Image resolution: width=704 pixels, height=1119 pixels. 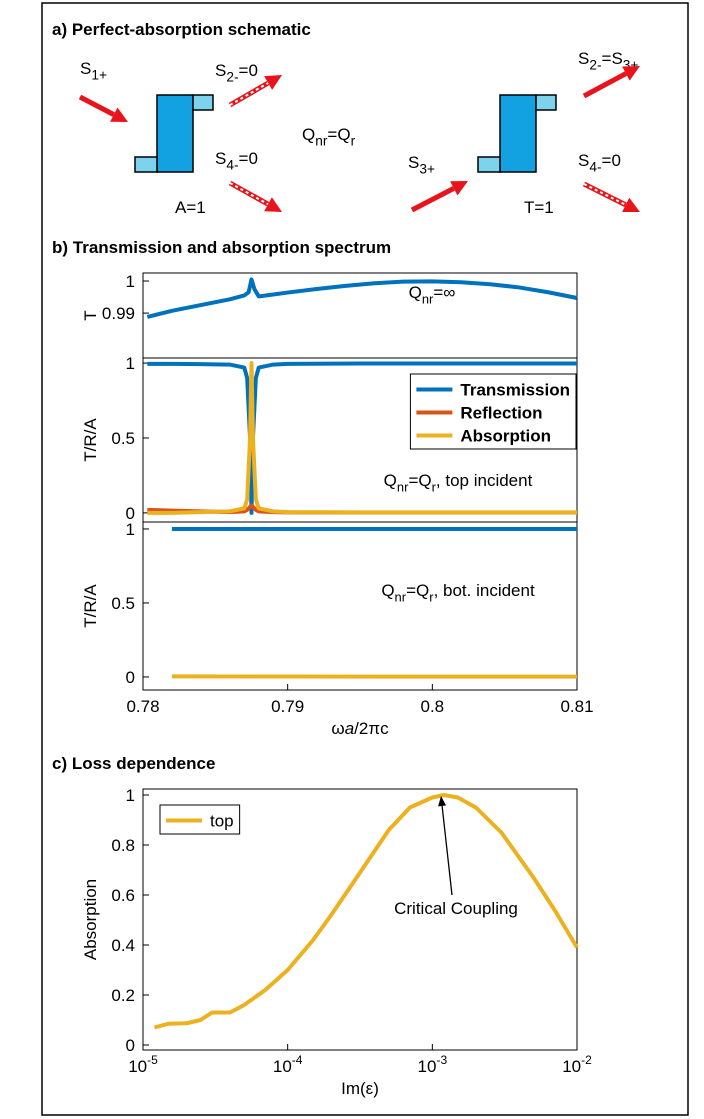 I want to click on x-axis-label: ωa/2πc, so click(x=360, y=728).